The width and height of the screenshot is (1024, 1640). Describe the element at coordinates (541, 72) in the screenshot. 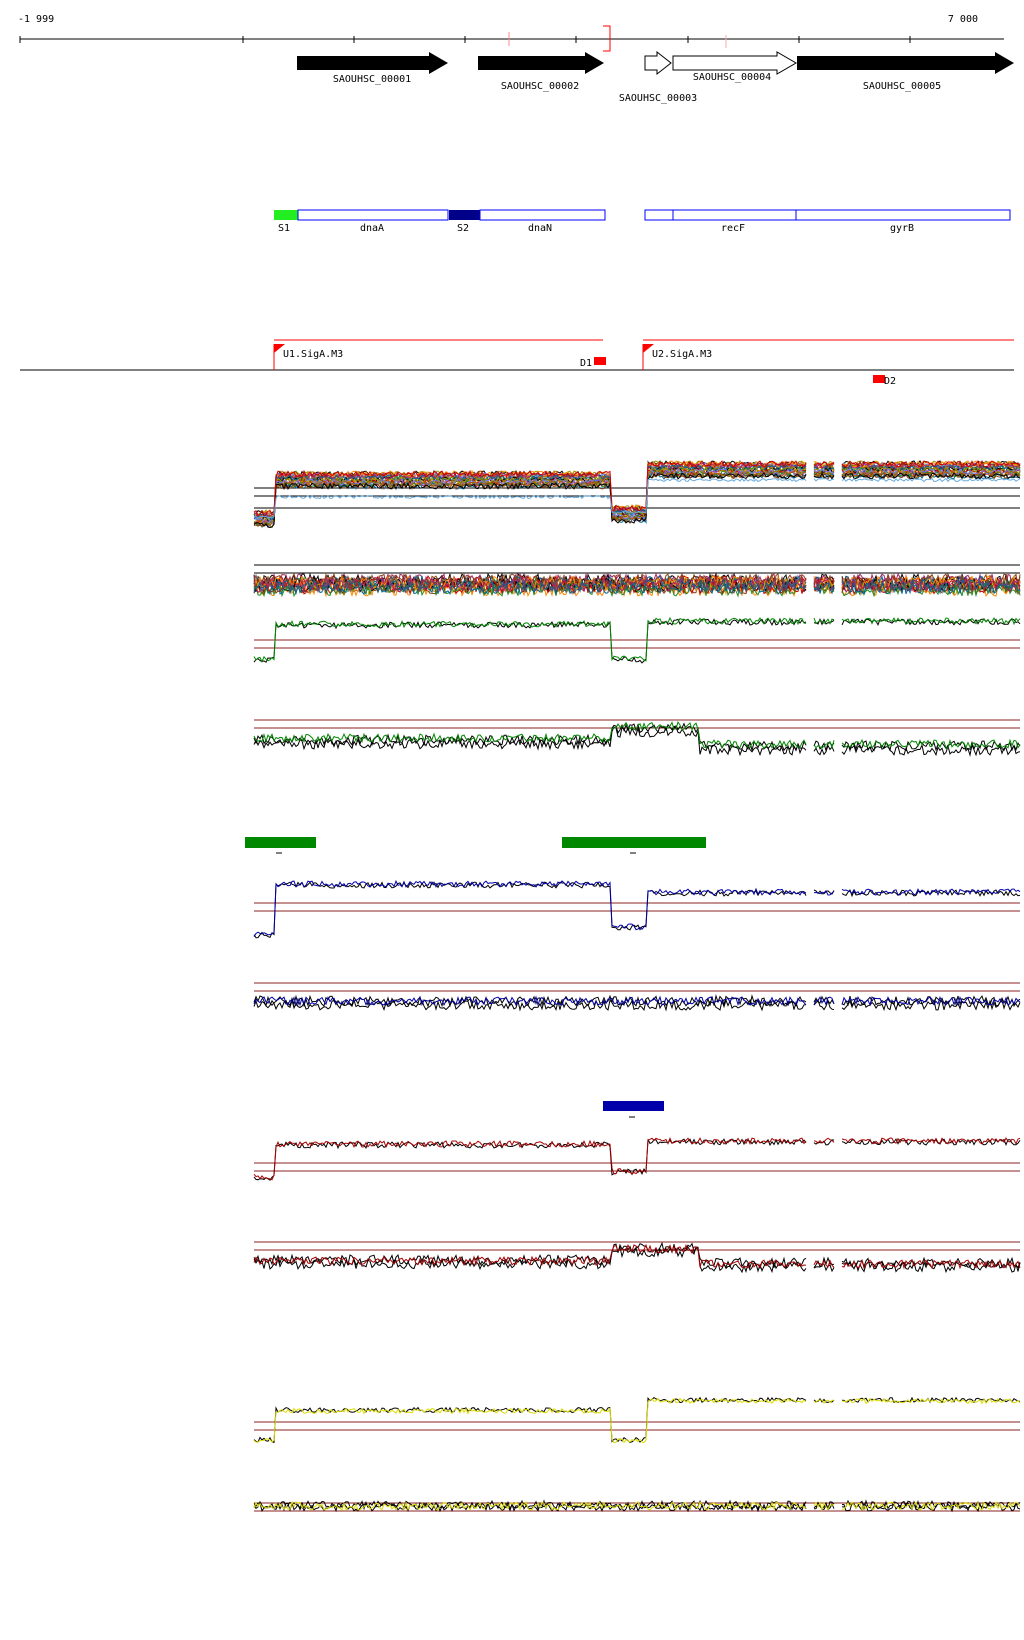

I see `gene-arrow-saouhsc-00002: SAOUHSC_00002` at that location.